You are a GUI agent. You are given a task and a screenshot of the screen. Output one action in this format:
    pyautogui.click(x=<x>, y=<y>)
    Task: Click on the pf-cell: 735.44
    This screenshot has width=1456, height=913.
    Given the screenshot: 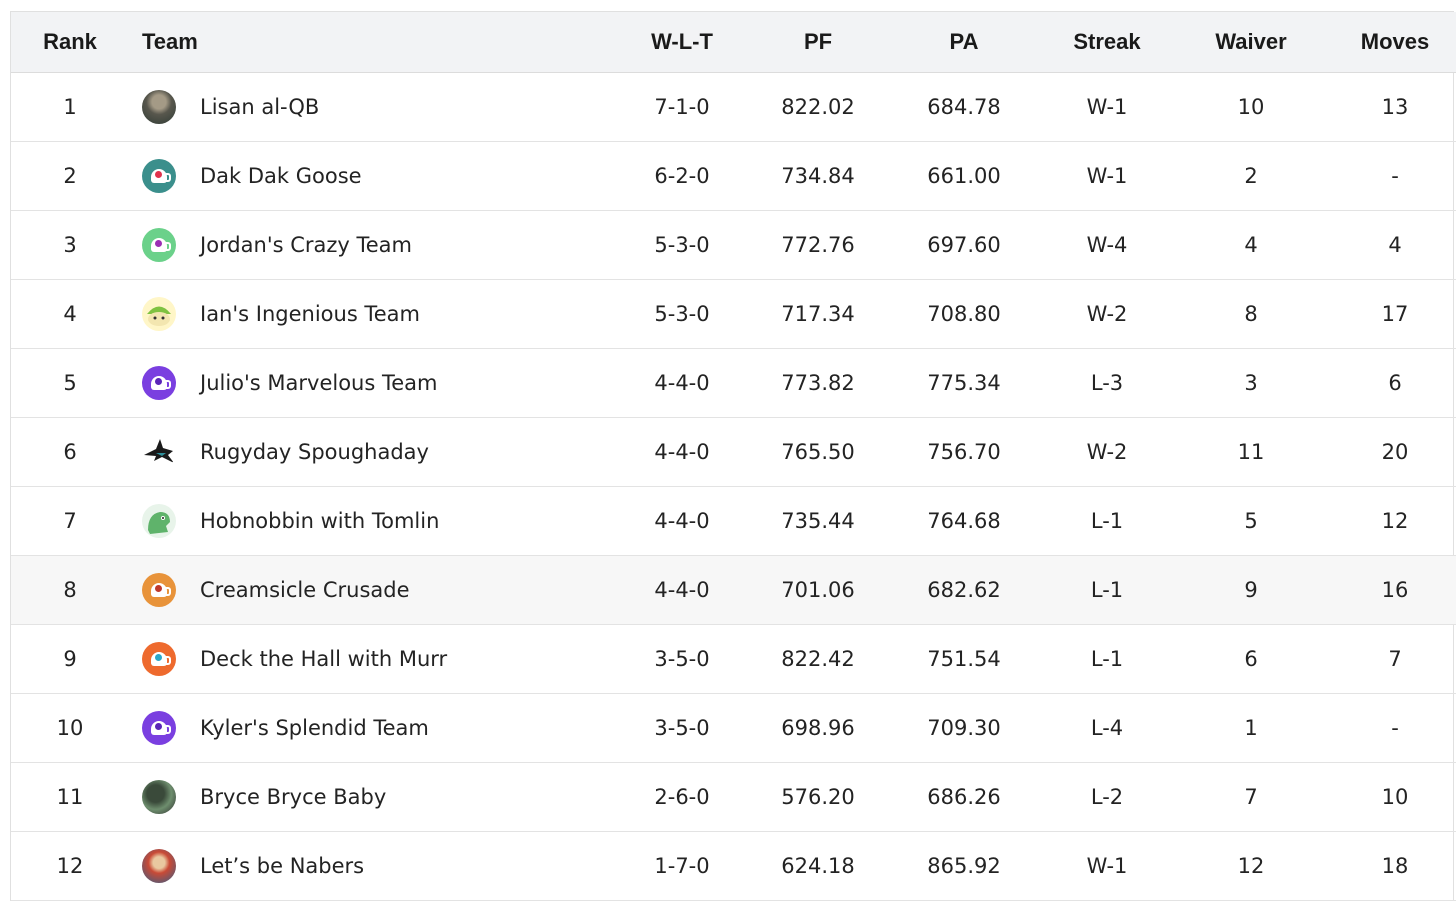 What is the action you would take?
    pyautogui.click(x=818, y=520)
    